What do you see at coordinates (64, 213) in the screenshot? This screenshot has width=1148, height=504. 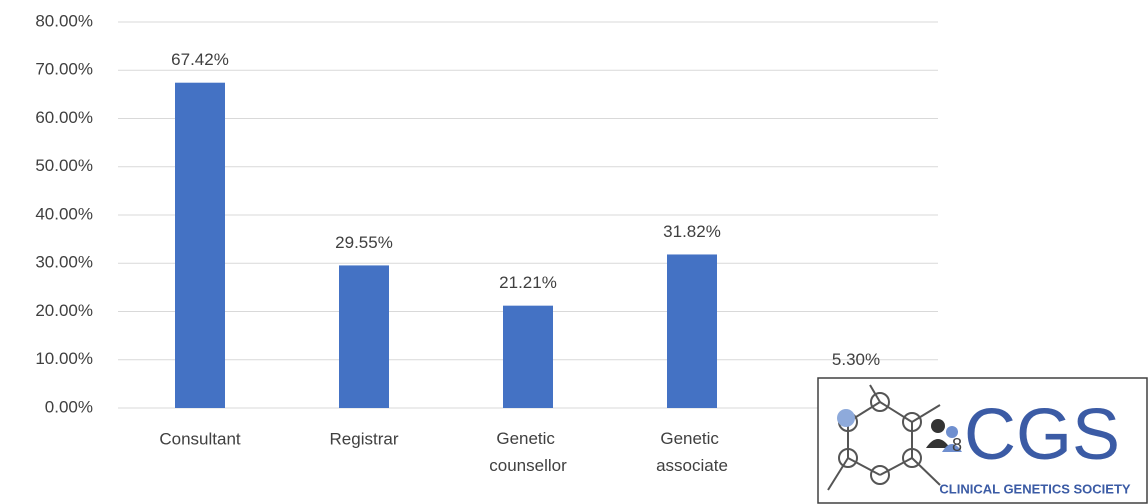 I see `y-tick-label: 40.00%` at bounding box center [64, 213].